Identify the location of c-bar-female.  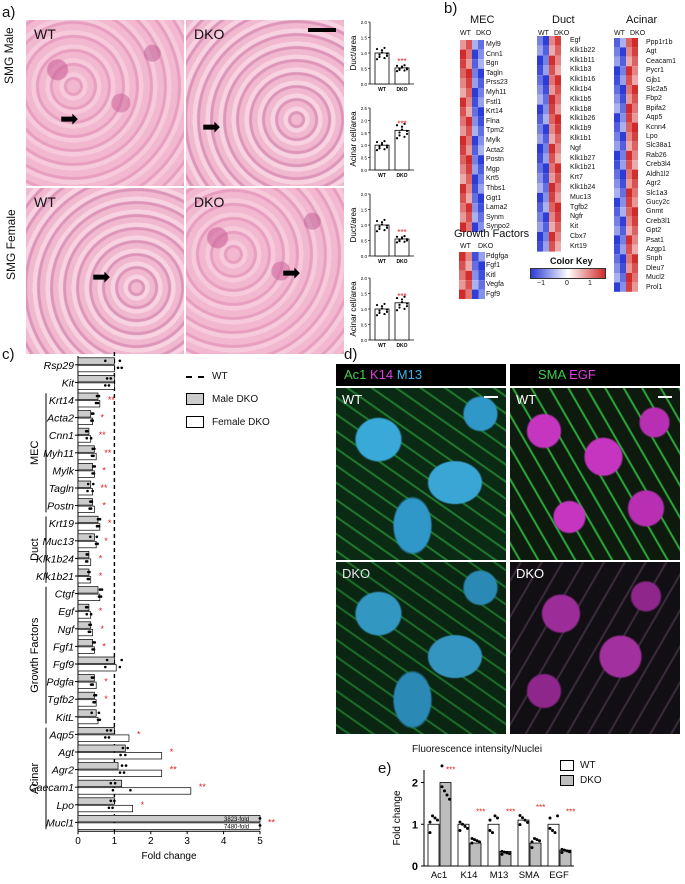
(89, 404).